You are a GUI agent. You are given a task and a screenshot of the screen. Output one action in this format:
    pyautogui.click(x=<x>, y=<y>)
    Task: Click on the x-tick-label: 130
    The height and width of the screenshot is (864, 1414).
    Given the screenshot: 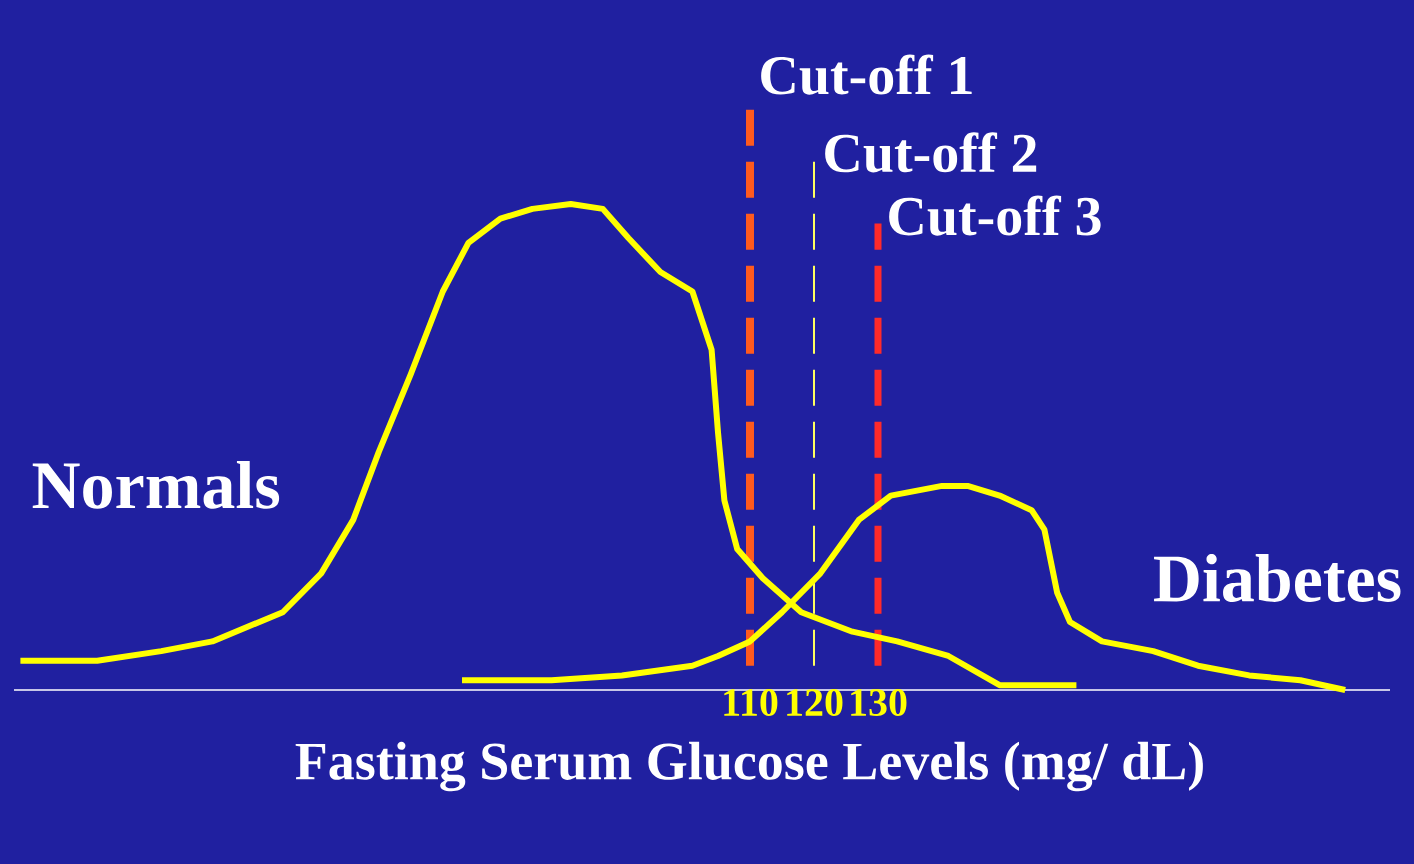 What is the action you would take?
    pyautogui.click(x=879, y=703)
    